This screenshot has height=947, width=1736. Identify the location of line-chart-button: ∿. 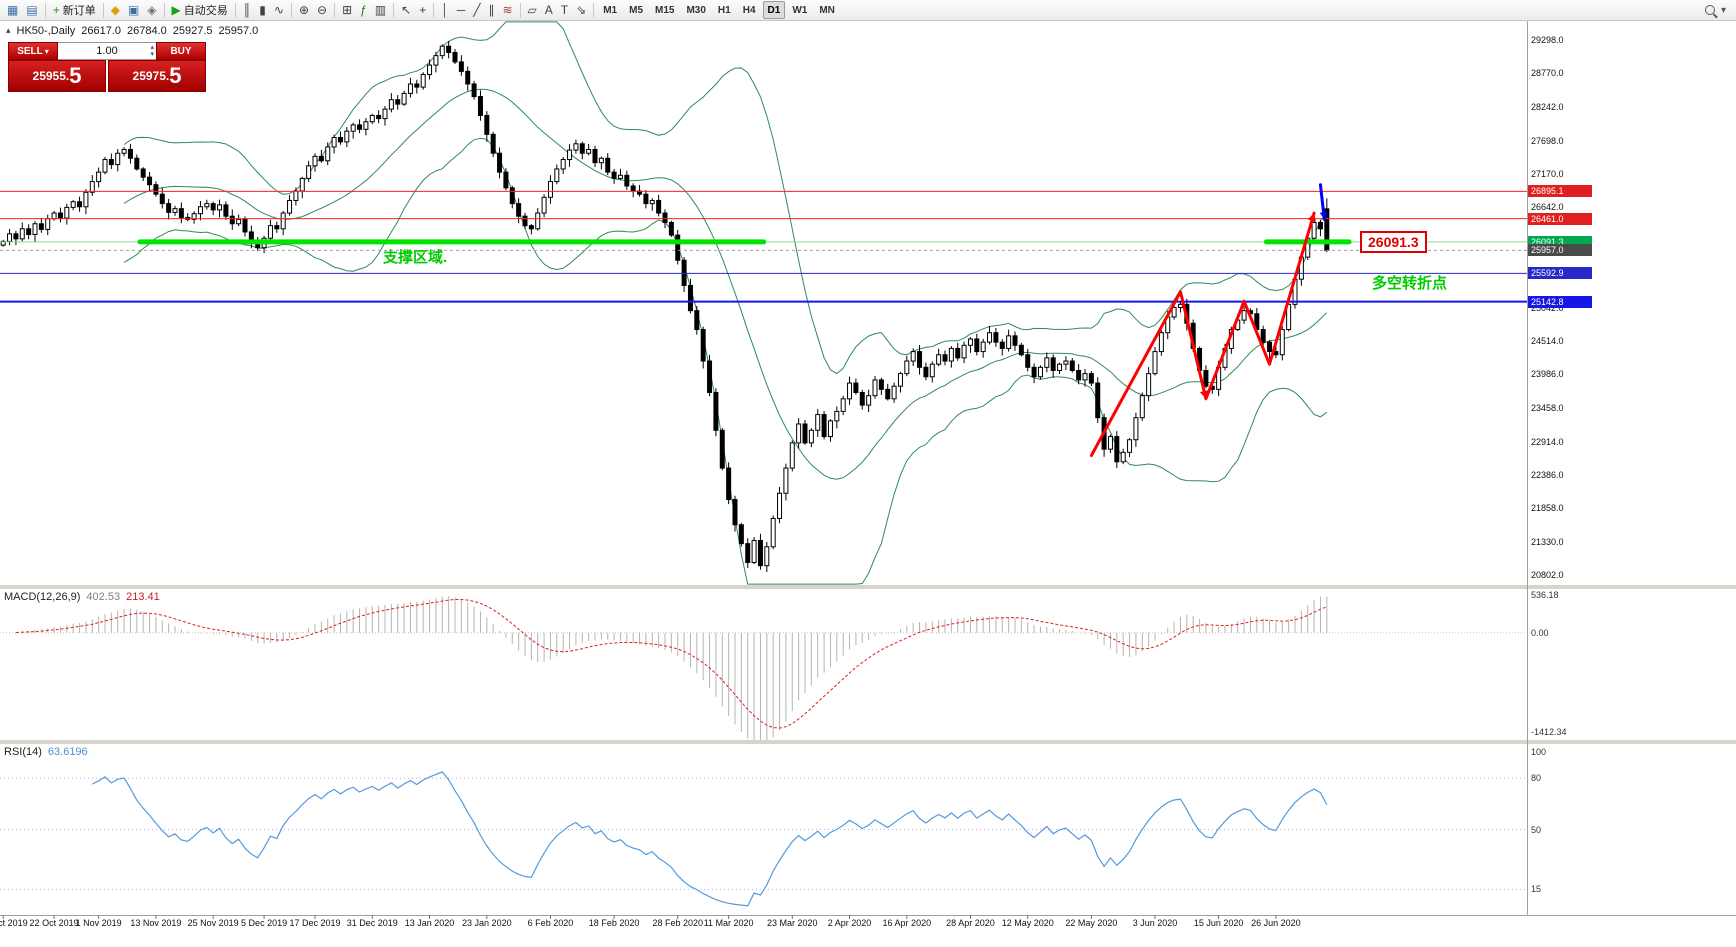
(279, 10).